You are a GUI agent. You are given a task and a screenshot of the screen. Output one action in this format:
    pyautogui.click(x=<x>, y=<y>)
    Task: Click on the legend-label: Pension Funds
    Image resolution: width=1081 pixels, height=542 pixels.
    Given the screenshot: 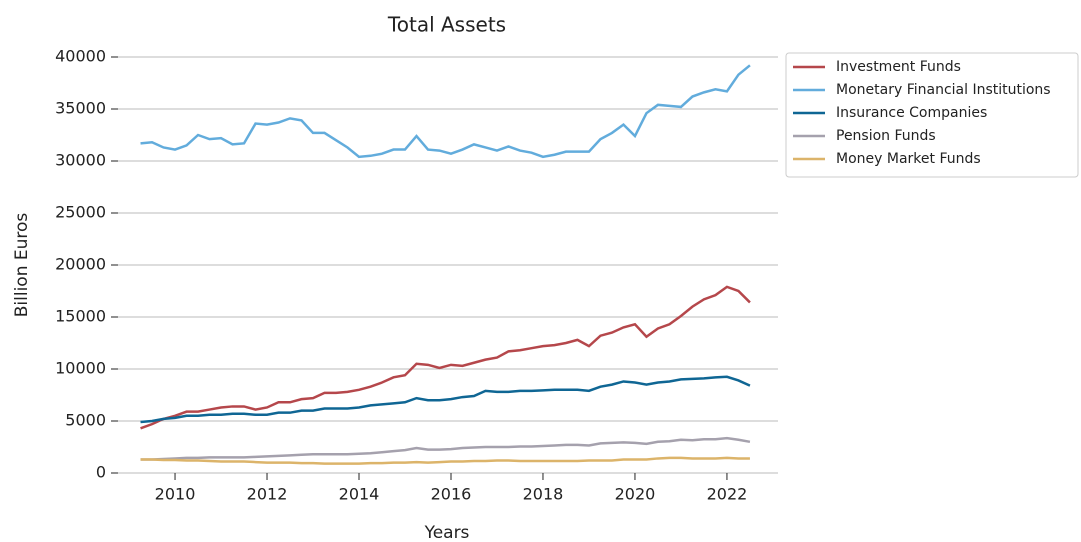 What is the action you would take?
    pyautogui.click(x=886, y=136)
    